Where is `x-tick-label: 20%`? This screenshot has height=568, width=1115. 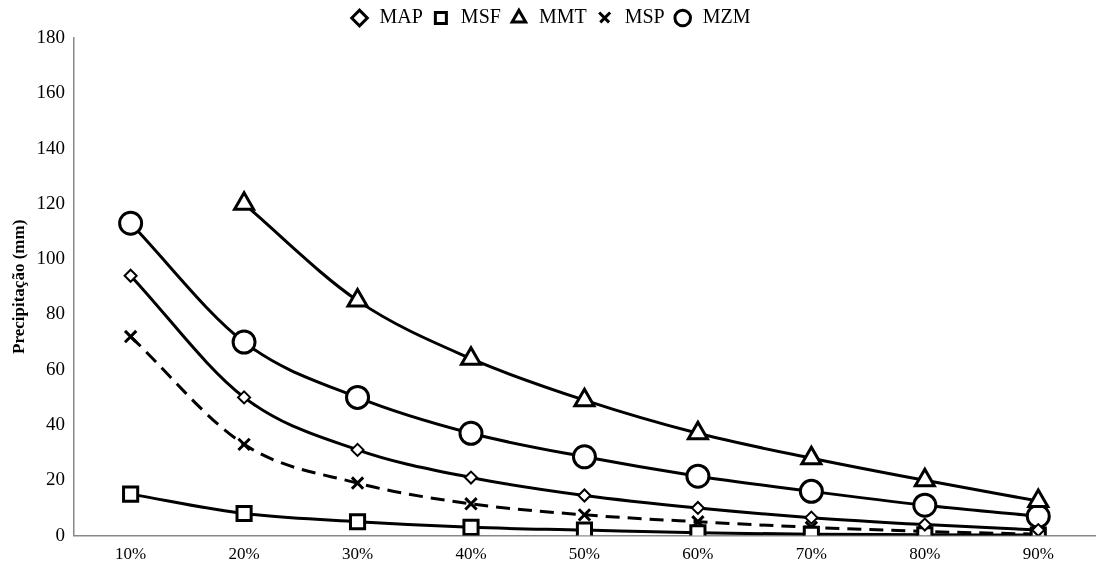 x-tick-label: 20% is located at coordinates (244, 554).